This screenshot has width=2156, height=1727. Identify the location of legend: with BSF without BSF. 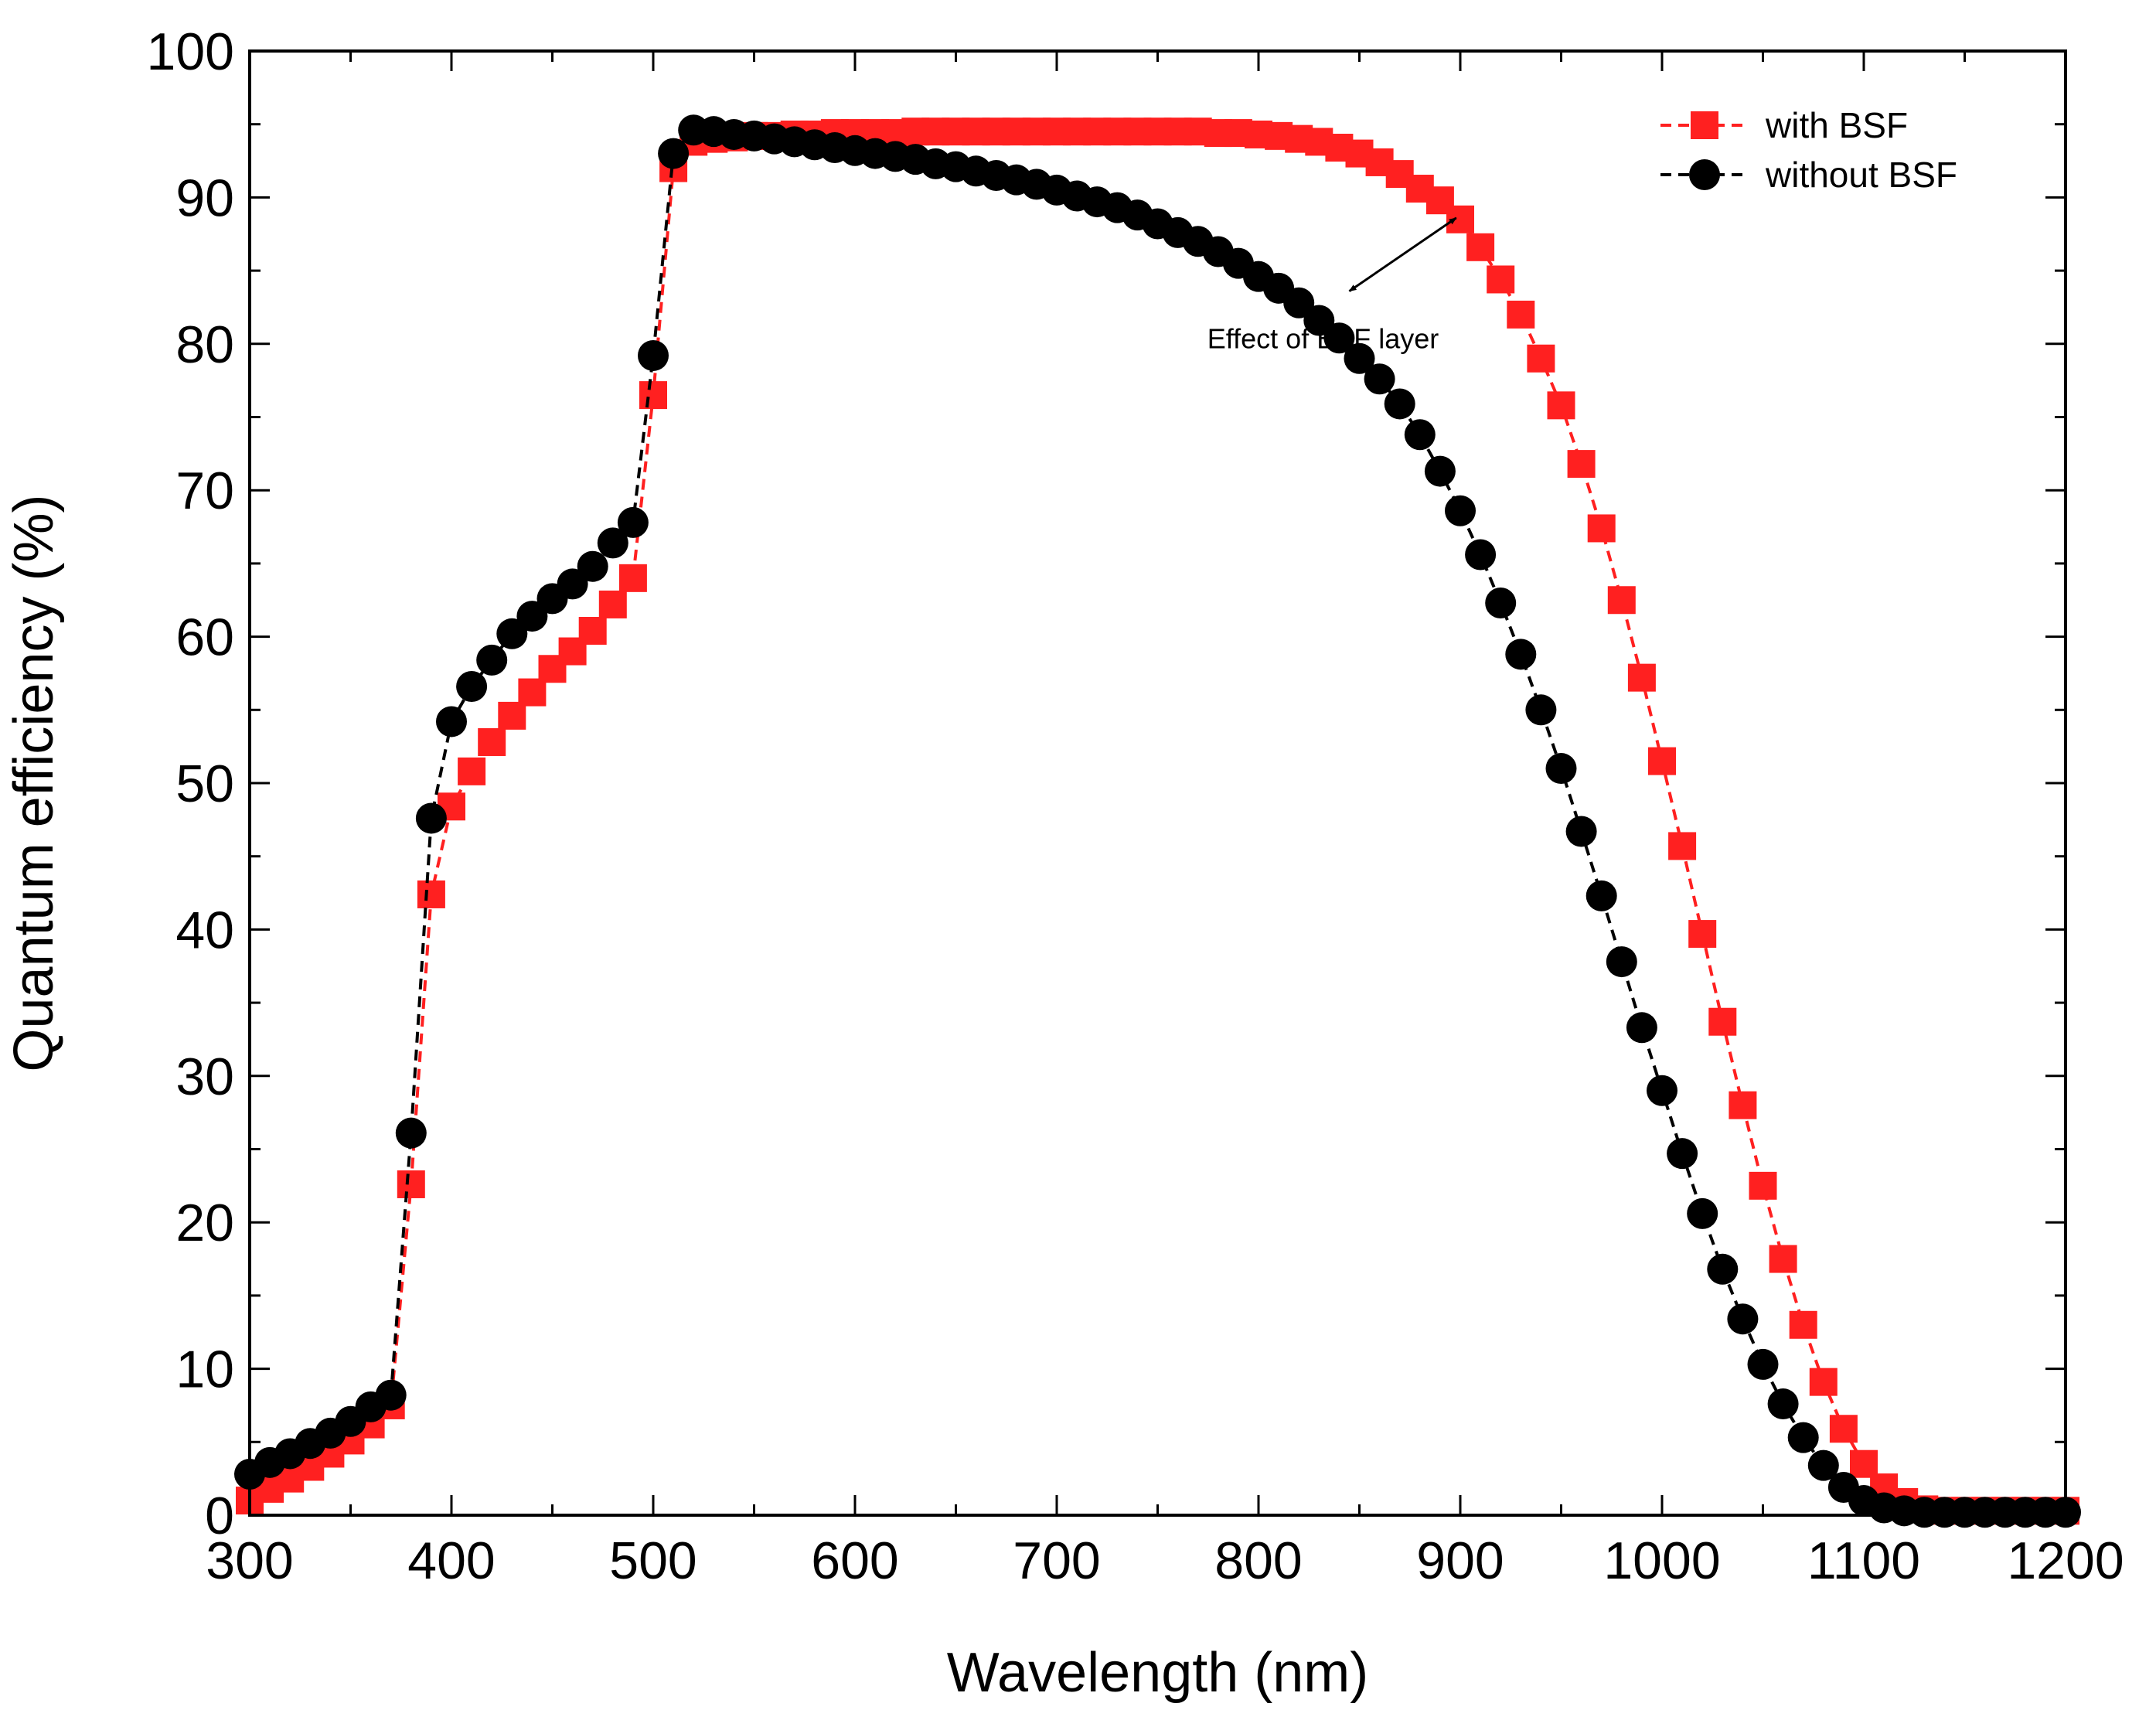
(1808, 150).